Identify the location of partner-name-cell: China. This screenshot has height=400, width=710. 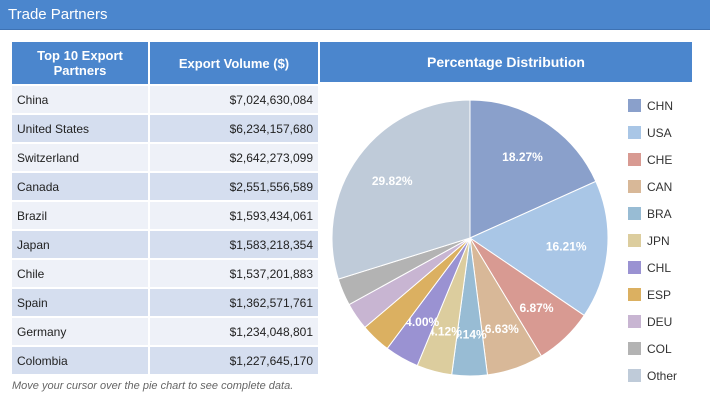
(80, 99).